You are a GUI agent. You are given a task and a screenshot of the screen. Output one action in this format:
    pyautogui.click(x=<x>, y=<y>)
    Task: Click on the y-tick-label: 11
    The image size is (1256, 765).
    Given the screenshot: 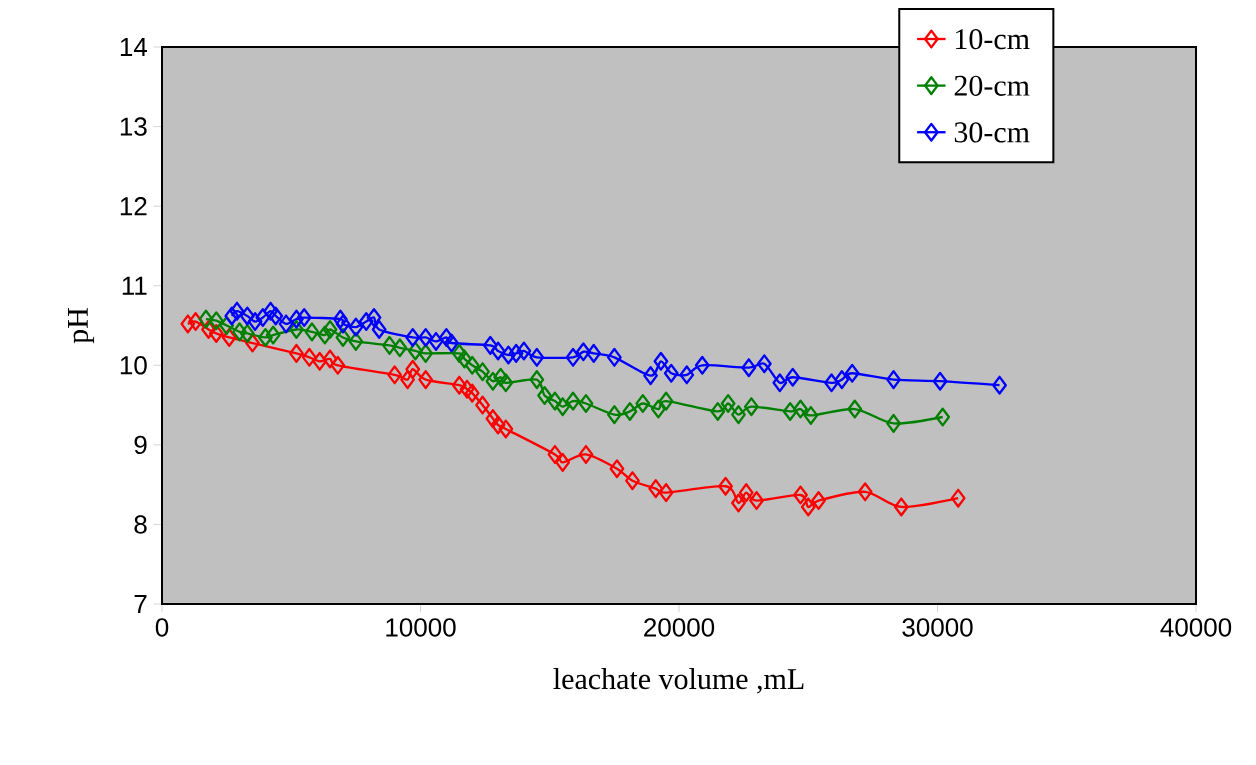 What is the action you would take?
    pyautogui.click(x=134, y=285)
    